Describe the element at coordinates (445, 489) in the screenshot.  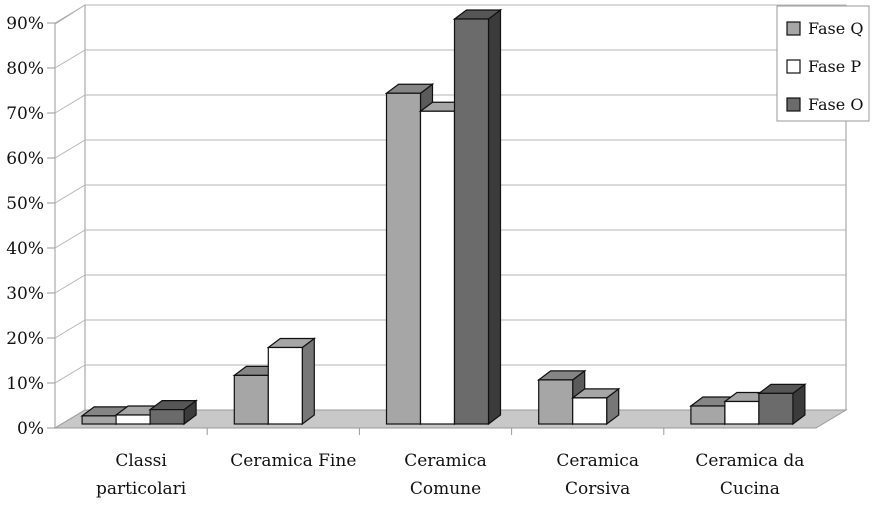
I see `category-label-line: Comune` at that location.